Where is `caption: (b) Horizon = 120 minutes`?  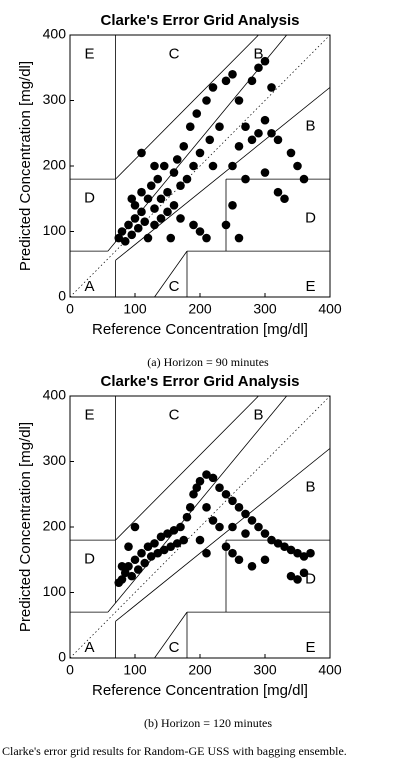 caption: (b) Horizon = 120 minutes is located at coordinates (208, 723).